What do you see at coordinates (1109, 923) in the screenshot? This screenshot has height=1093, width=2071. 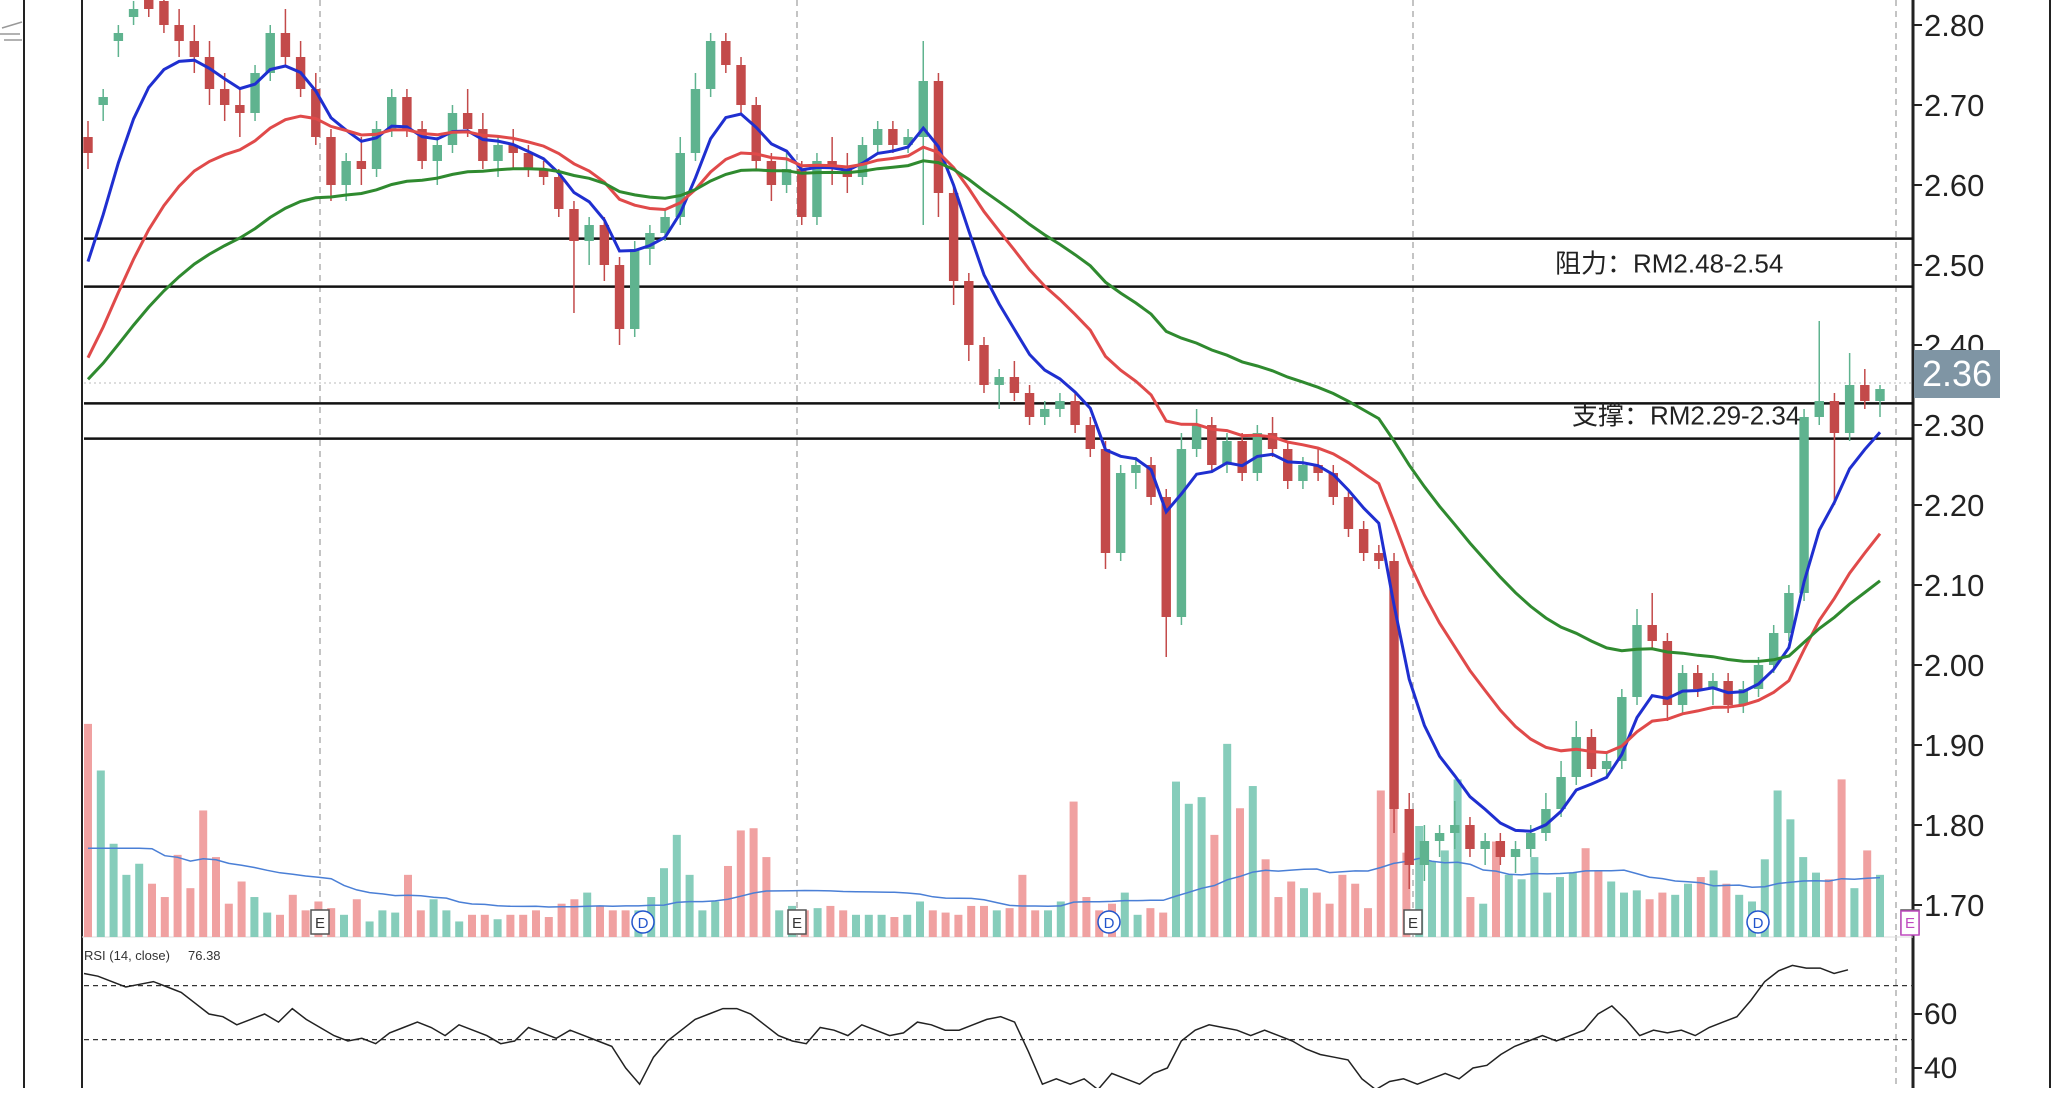 I see `event-marker-label: D` at bounding box center [1109, 923].